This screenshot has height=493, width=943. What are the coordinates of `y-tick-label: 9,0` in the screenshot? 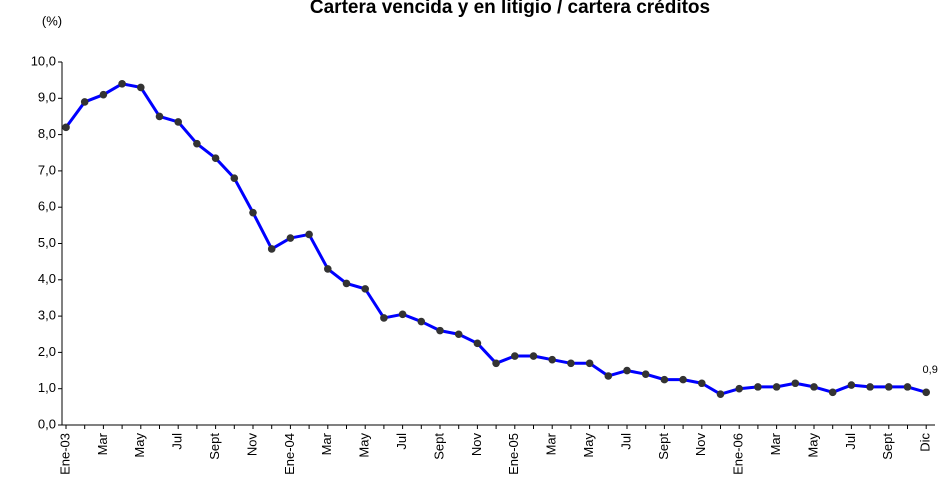 It's located at (47, 97).